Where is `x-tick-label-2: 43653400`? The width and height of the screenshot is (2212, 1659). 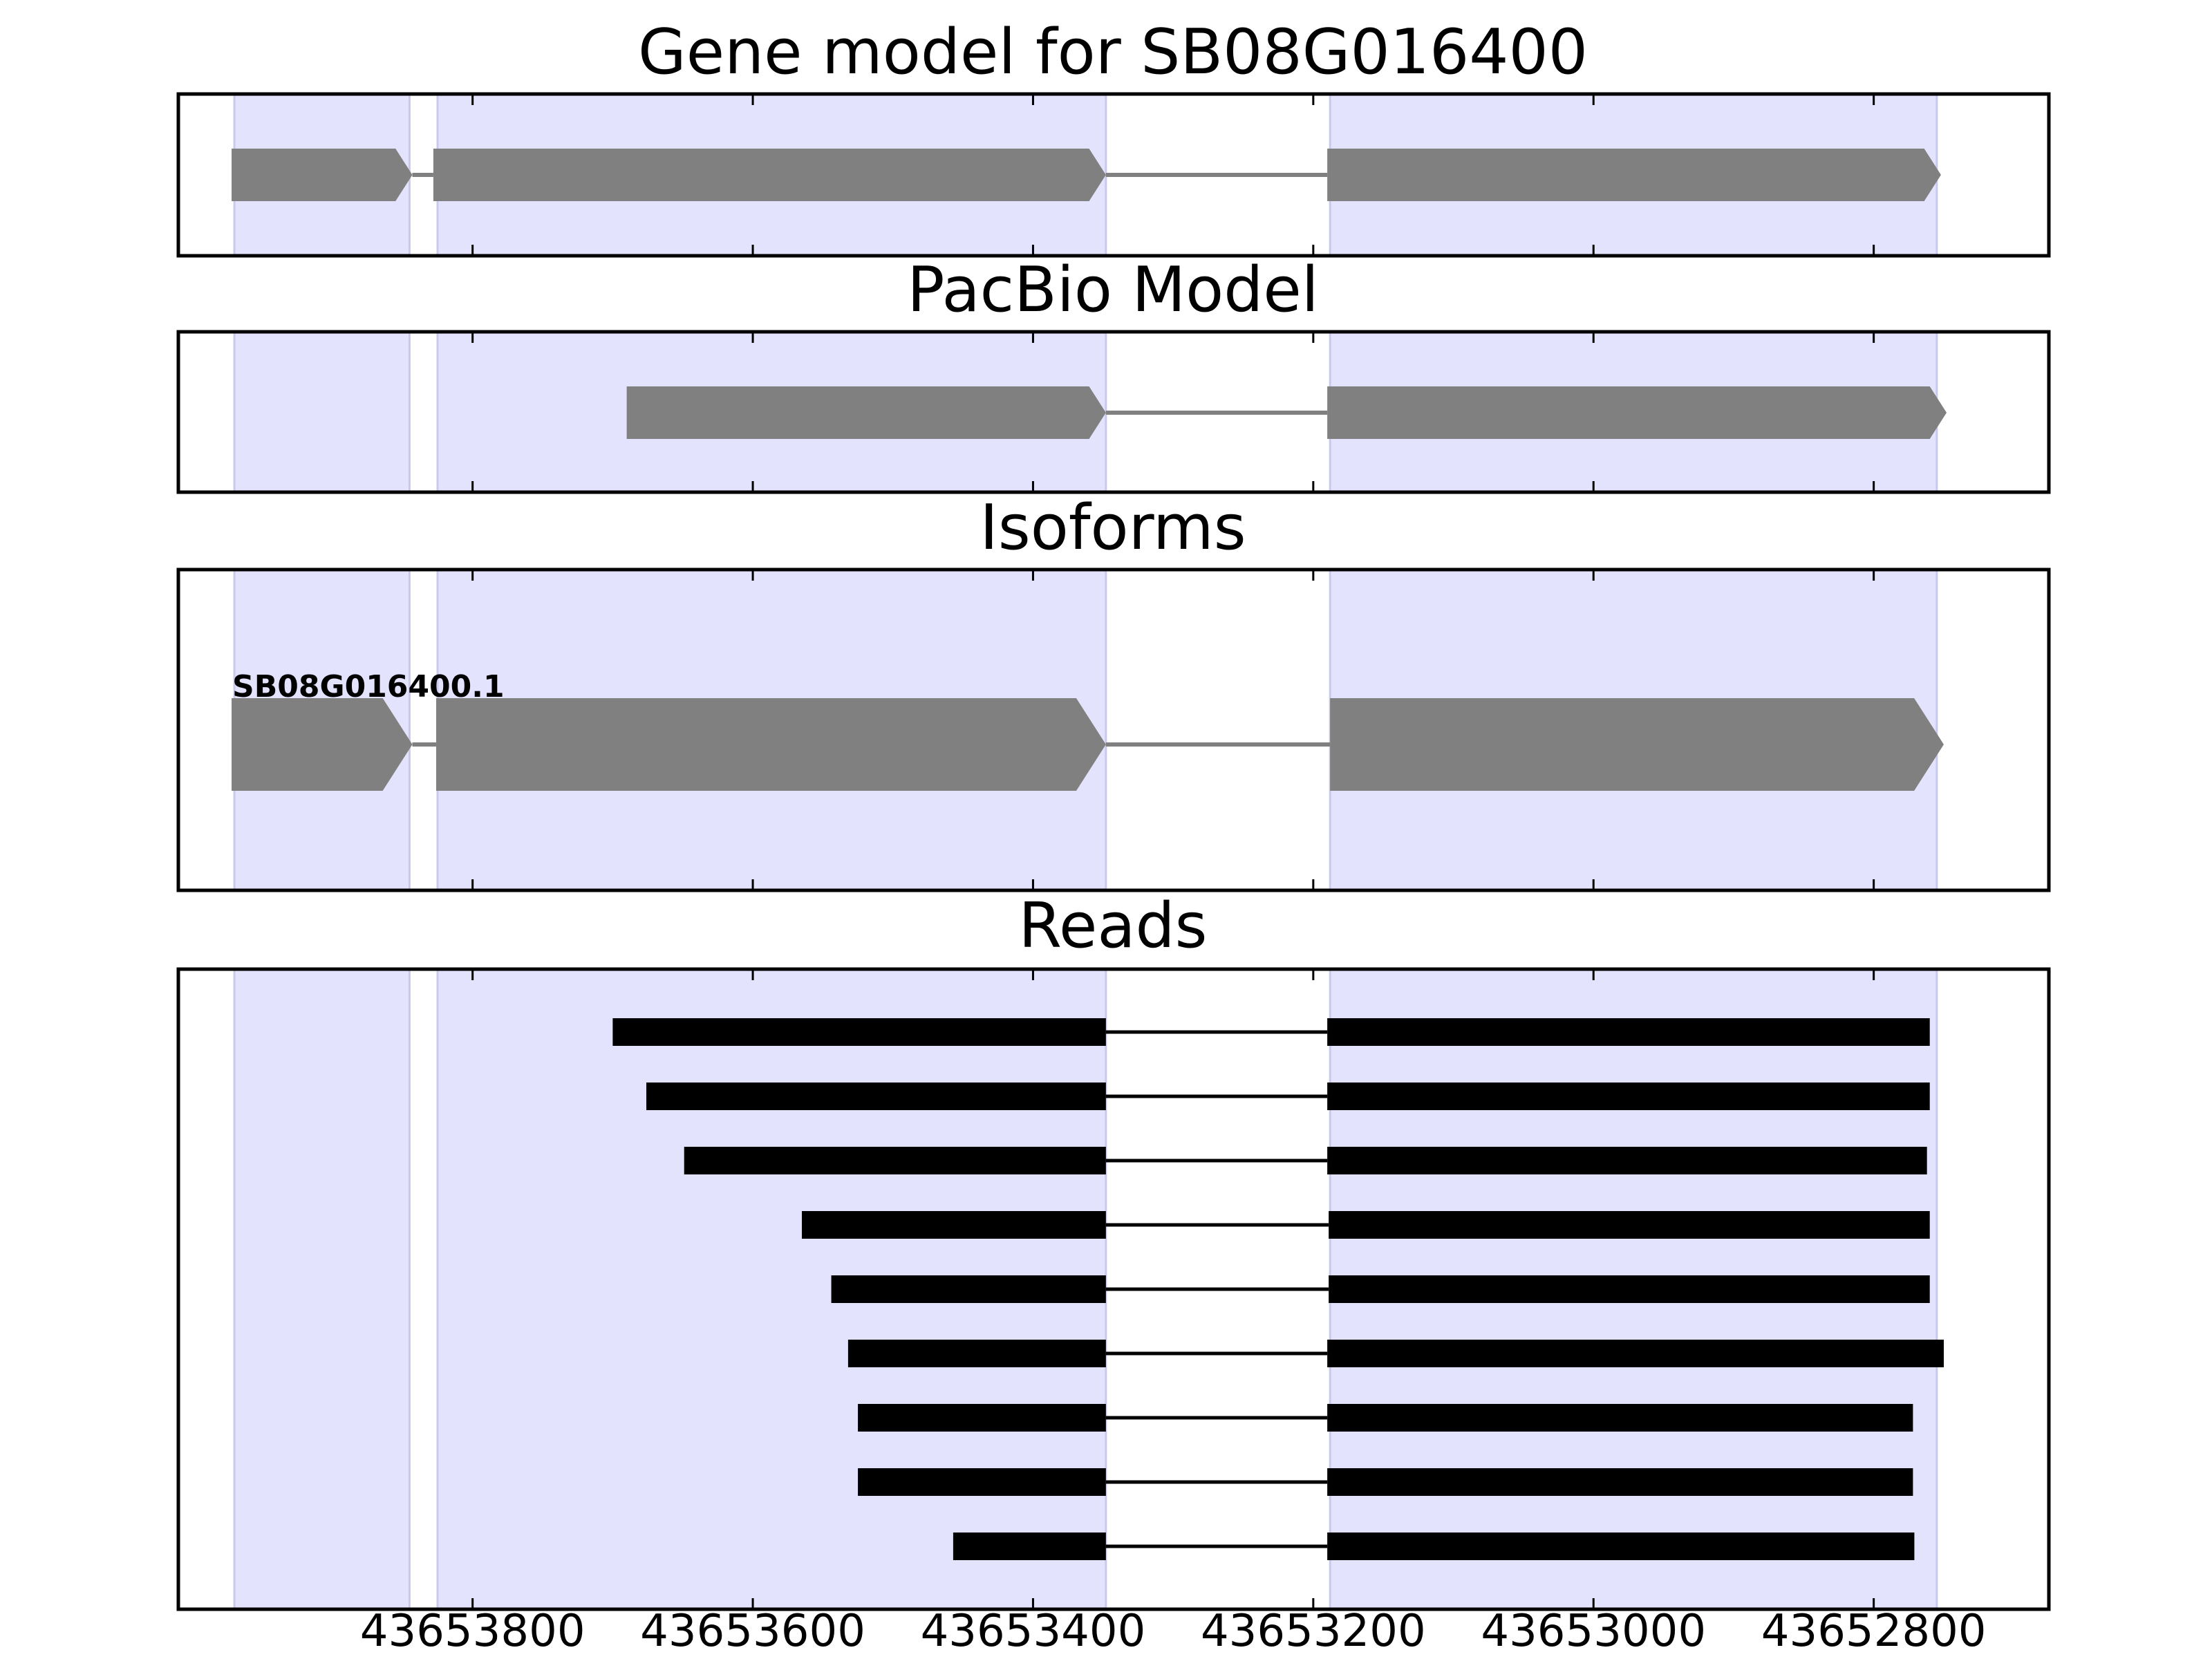 x-tick-label-2: 43653400 is located at coordinates (1033, 1632).